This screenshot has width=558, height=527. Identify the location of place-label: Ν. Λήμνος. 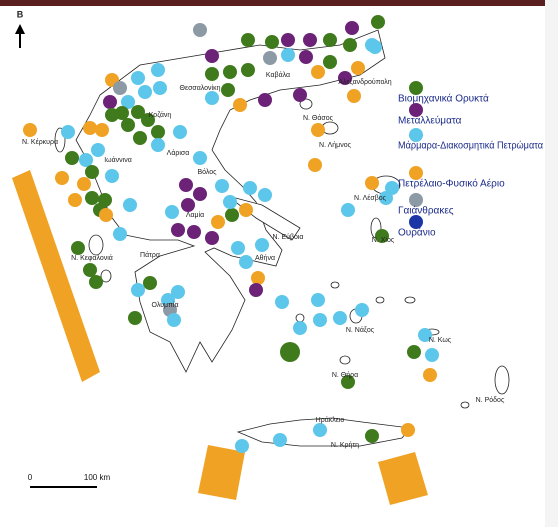
(335, 145).